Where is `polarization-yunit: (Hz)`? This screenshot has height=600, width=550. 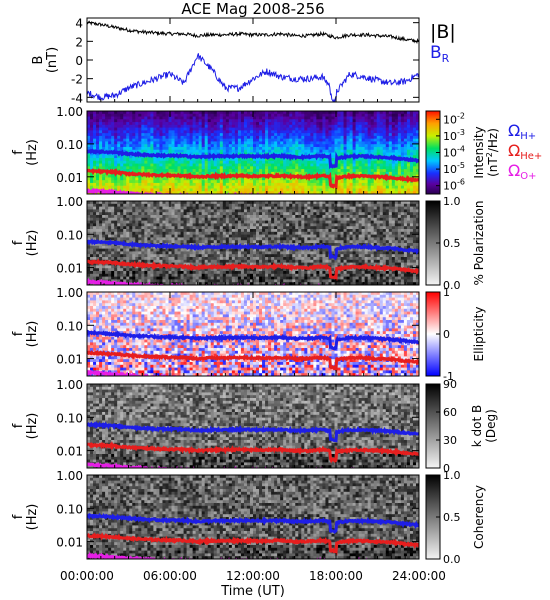
polarization-yunit: (Hz) is located at coordinates (32, 243).